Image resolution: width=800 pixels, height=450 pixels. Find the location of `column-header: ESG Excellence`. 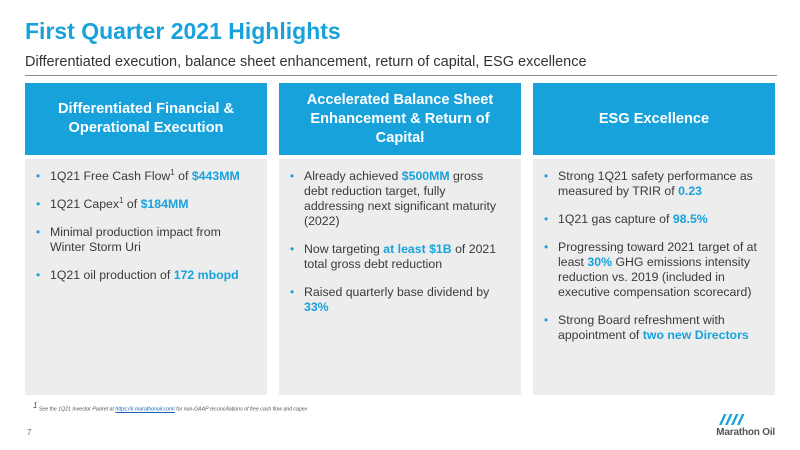

column-header: ESG Excellence is located at coordinates (654, 119).